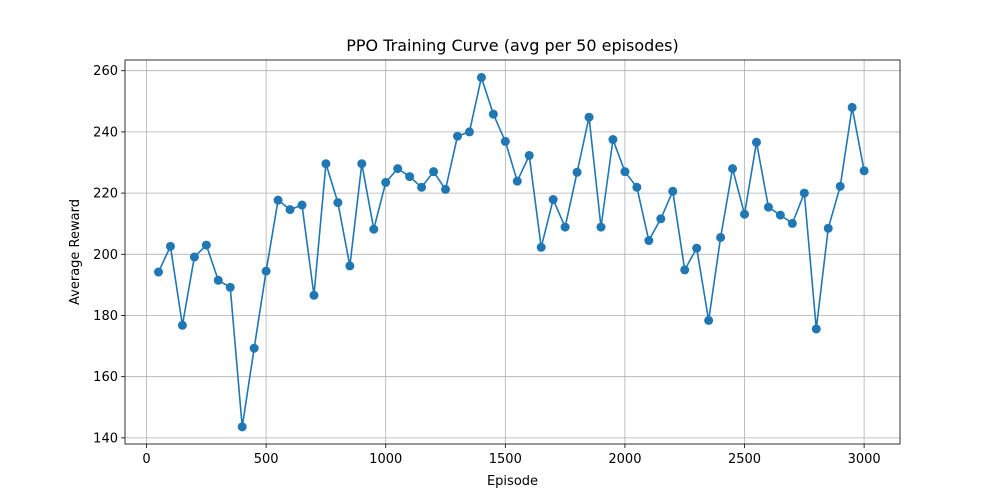  What do you see at coordinates (105, 377) in the screenshot?
I see `y-tick-label: 160` at bounding box center [105, 377].